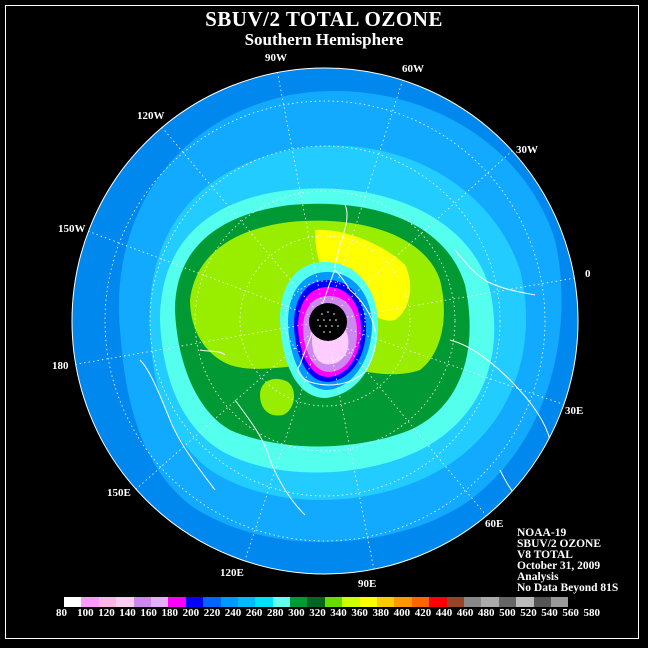 The height and width of the screenshot is (648, 648). Describe the element at coordinates (233, 613) in the screenshot. I see `colorbar-label: 240` at that location.